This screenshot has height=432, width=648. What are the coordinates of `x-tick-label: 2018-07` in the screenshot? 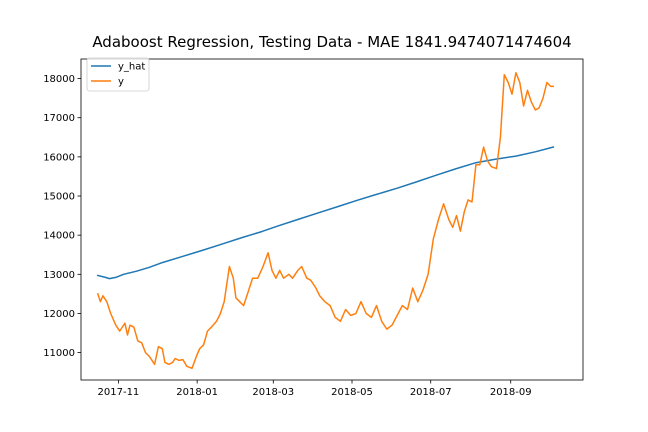 It's located at (431, 392).